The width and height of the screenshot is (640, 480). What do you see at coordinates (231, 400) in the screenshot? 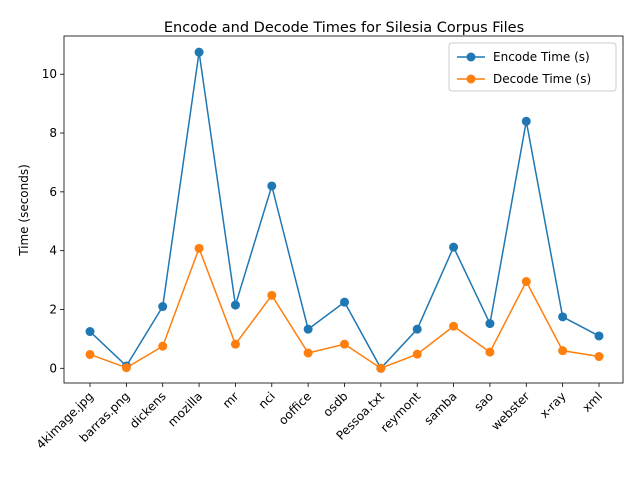
I see `x-tick-label: mr` at bounding box center [231, 400].